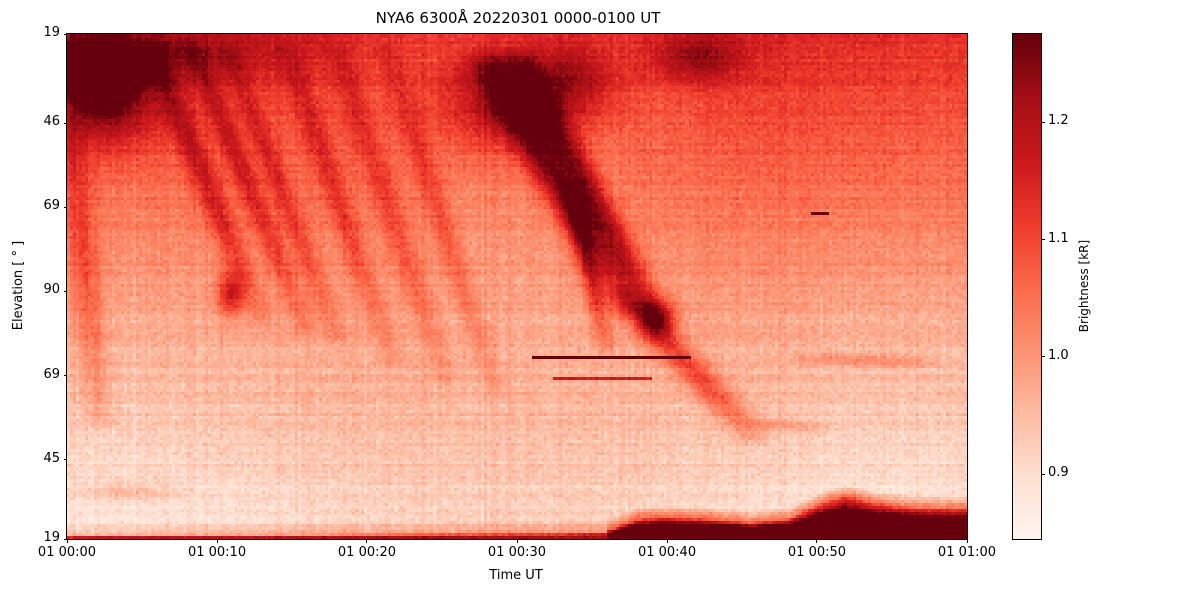 The width and height of the screenshot is (1200, 600). Describe the element at coordinates (1058, 238) in the screenshot. I see `colorbar-tick-label: 1.1` at that location.